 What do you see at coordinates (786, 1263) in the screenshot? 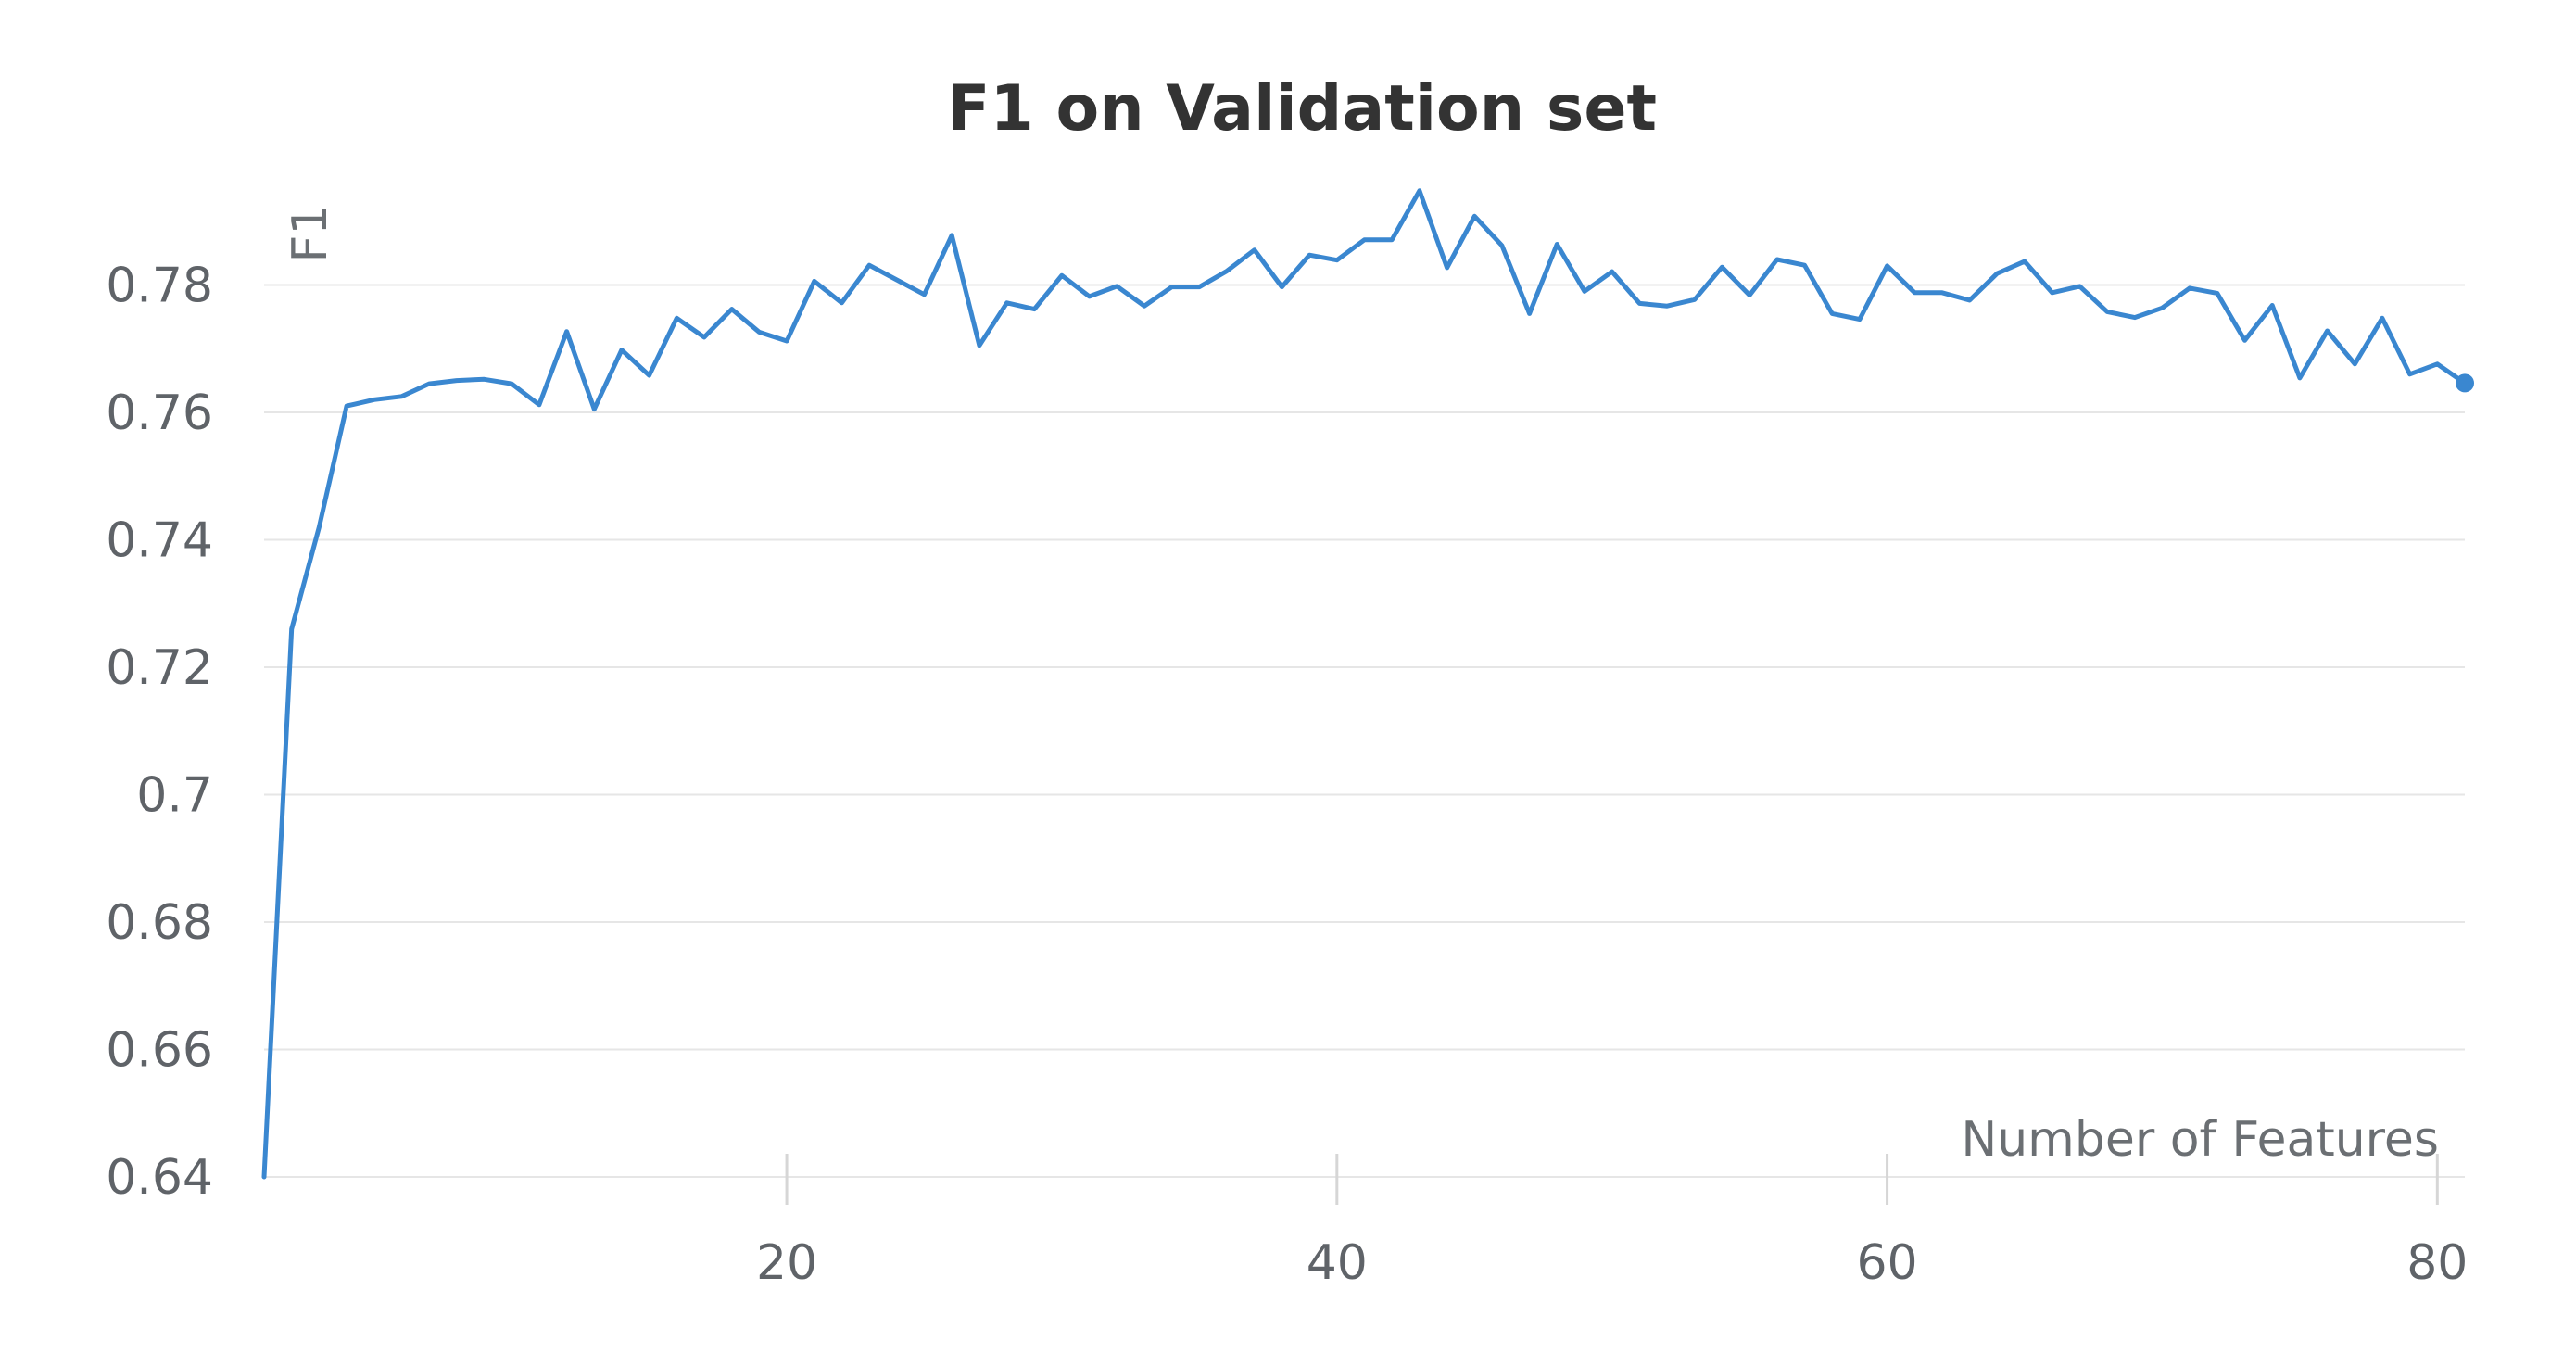
I see `x-tick-label: 20` at bounding box center [786, 1263].